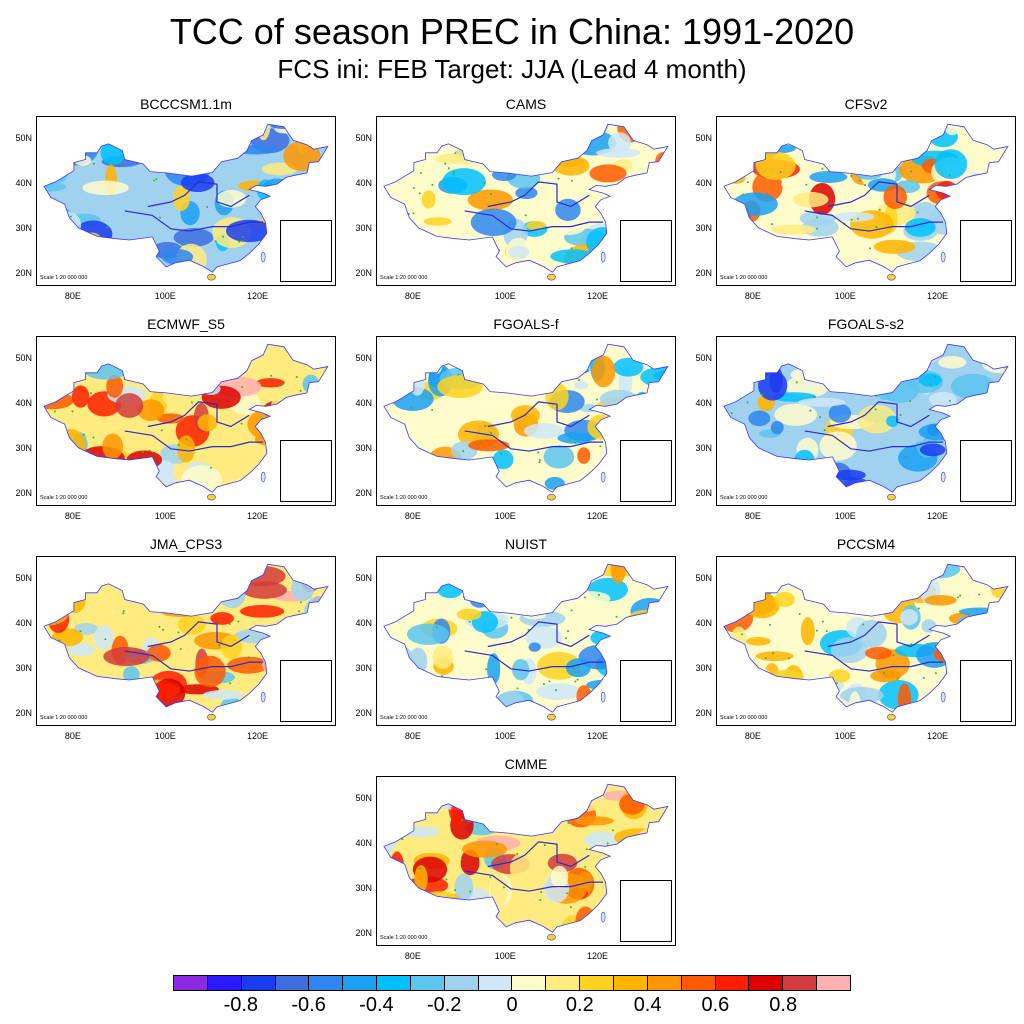  Describe the element at coordinates (512, 983) in the screenshot. I see `colorbar` at that location.